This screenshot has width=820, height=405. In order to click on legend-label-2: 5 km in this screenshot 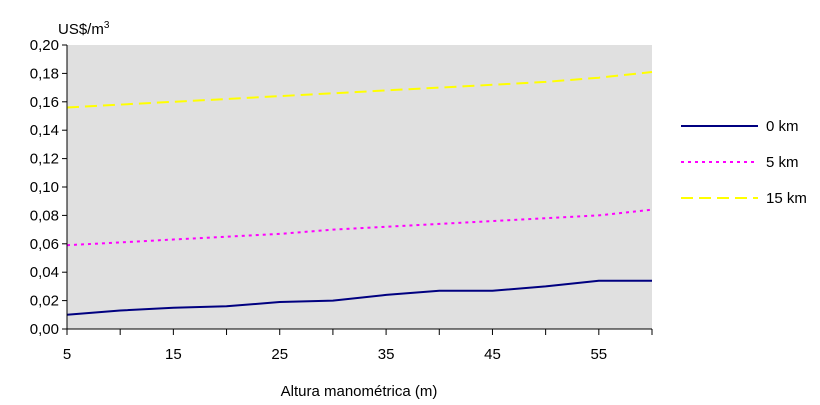, I will do `click(782, 162)`.